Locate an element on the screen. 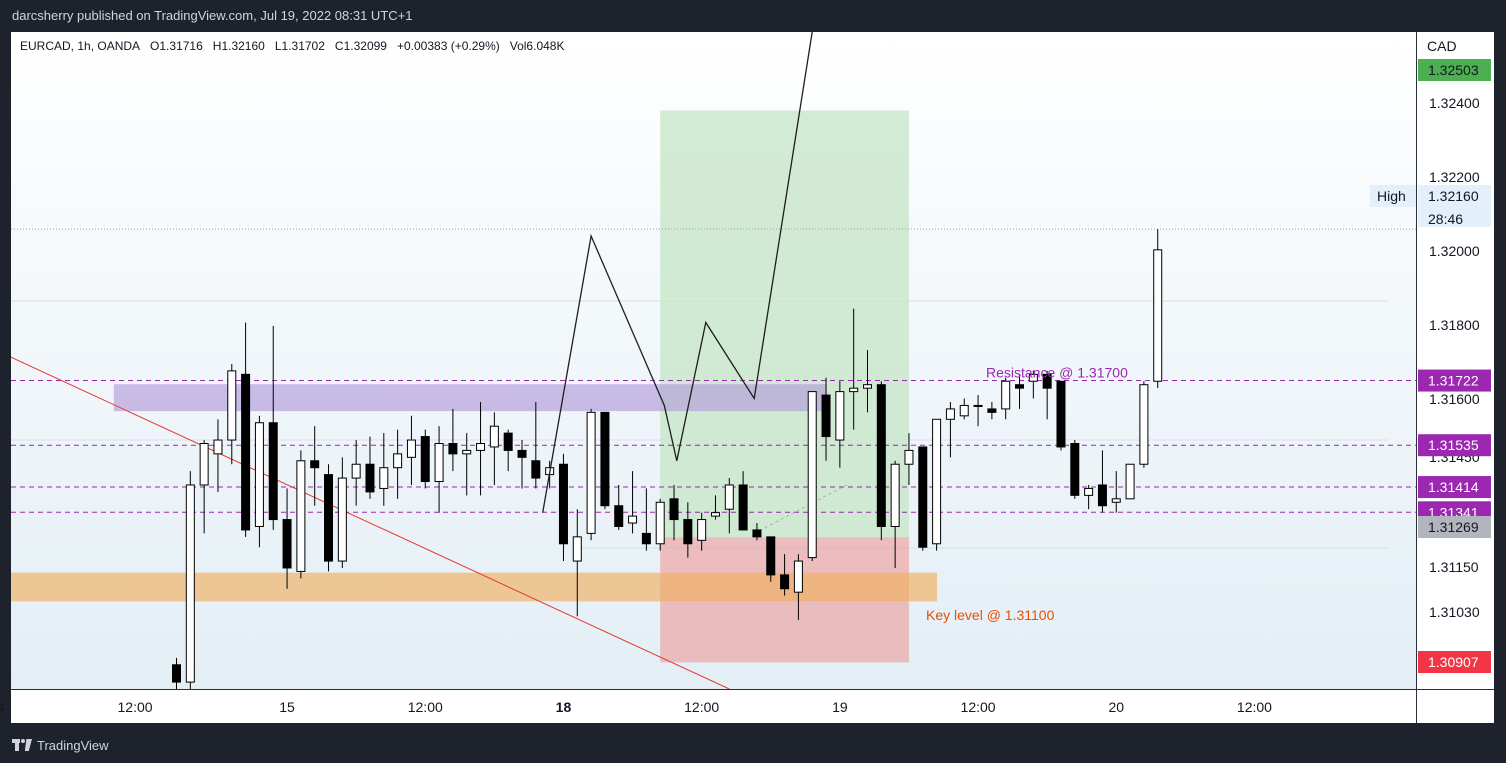 This screenshot has width=1506, height=763. legend-symbol: EURCAD, 1h, OANDA is located at coordinates (80, 46).